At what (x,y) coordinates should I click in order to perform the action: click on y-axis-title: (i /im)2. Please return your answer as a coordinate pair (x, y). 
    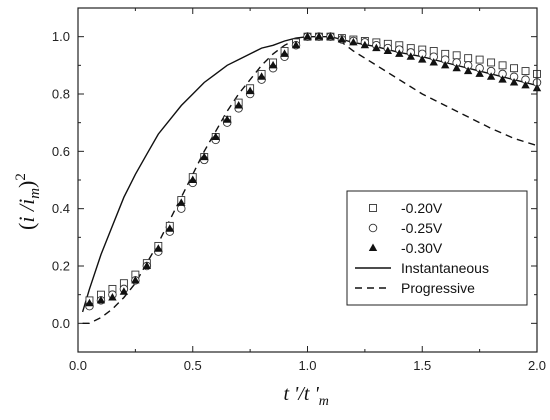
    Looking at the image, I should click on (28, 201).